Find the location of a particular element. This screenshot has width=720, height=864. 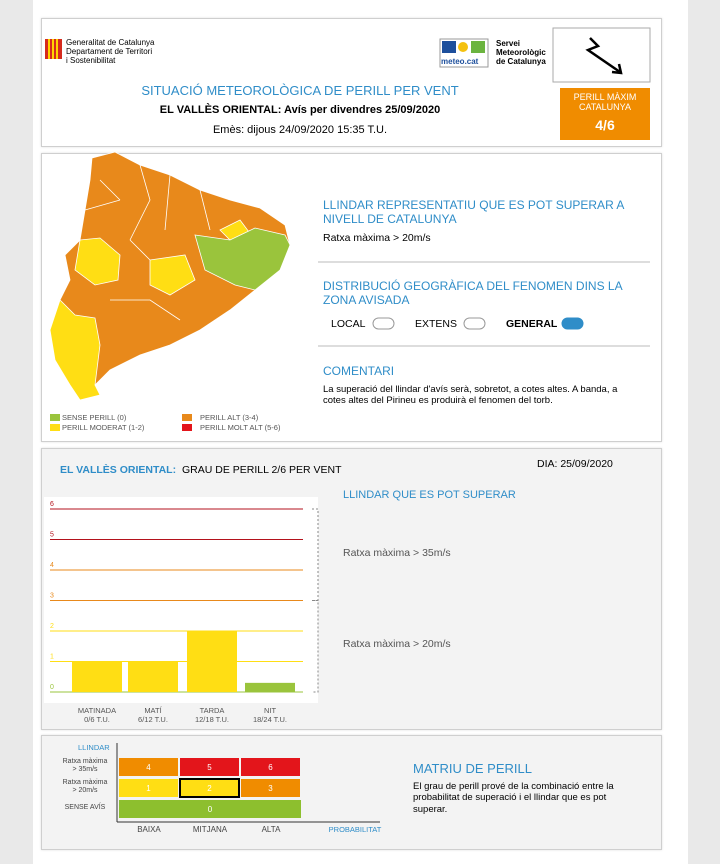

wind-arrow-box is located at coordinates (601, 55).